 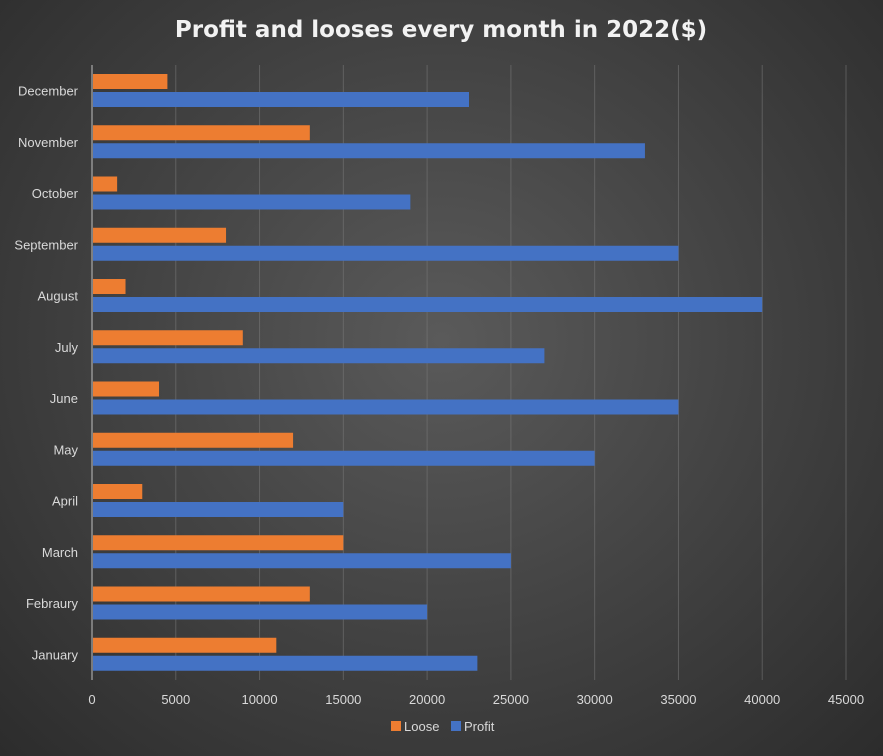 What do you see at coordinates (58, 296) in the screenshot?
I see `category-label: August` at bounding box center [58, 296].